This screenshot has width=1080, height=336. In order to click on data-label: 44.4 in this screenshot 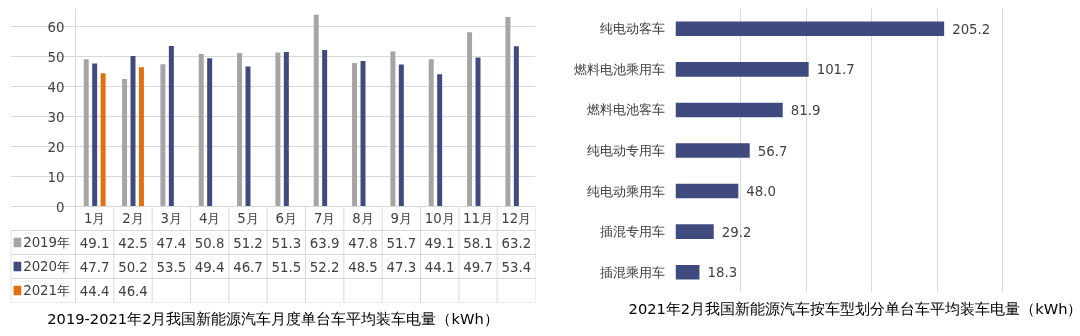, I will do `click(94, 291)`.